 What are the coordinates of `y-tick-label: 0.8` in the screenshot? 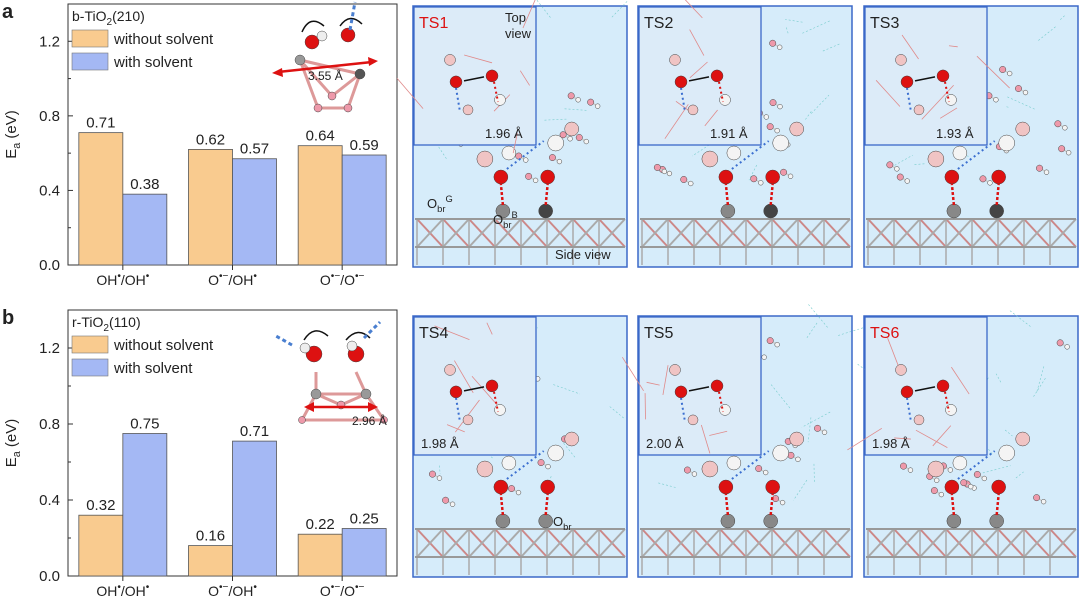 It's located at (49, 116).